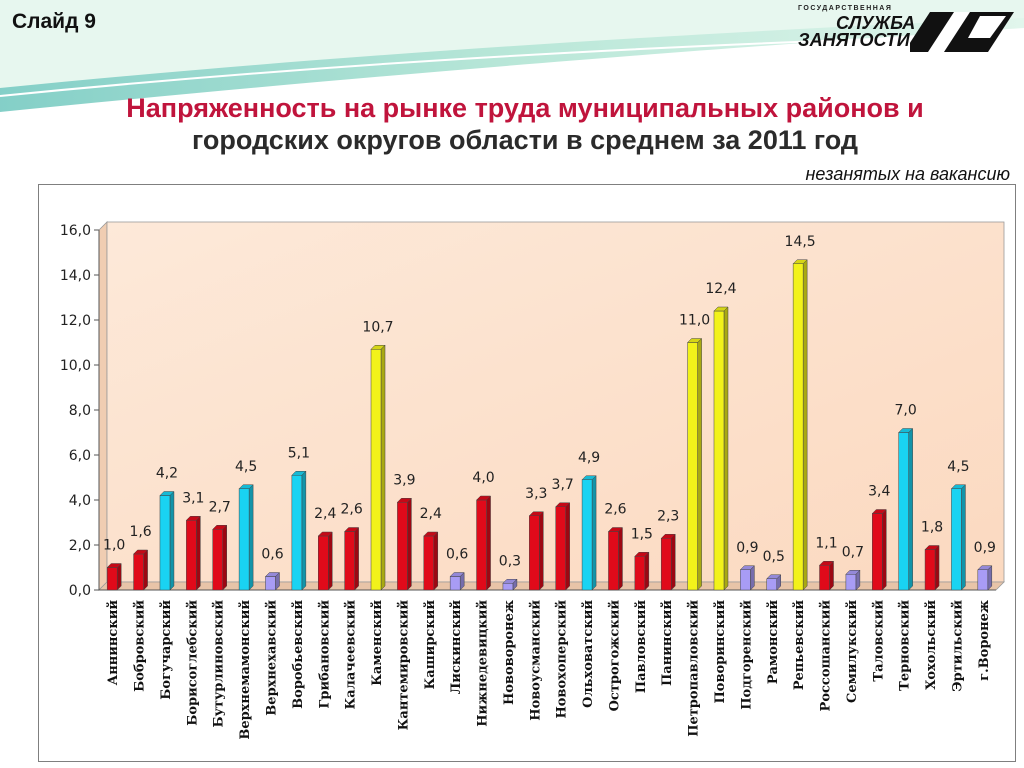  What do you see at coordinates (377, 643) in the screenshot?
I see `category-label: Каменский` at bounding box center [377, 643].